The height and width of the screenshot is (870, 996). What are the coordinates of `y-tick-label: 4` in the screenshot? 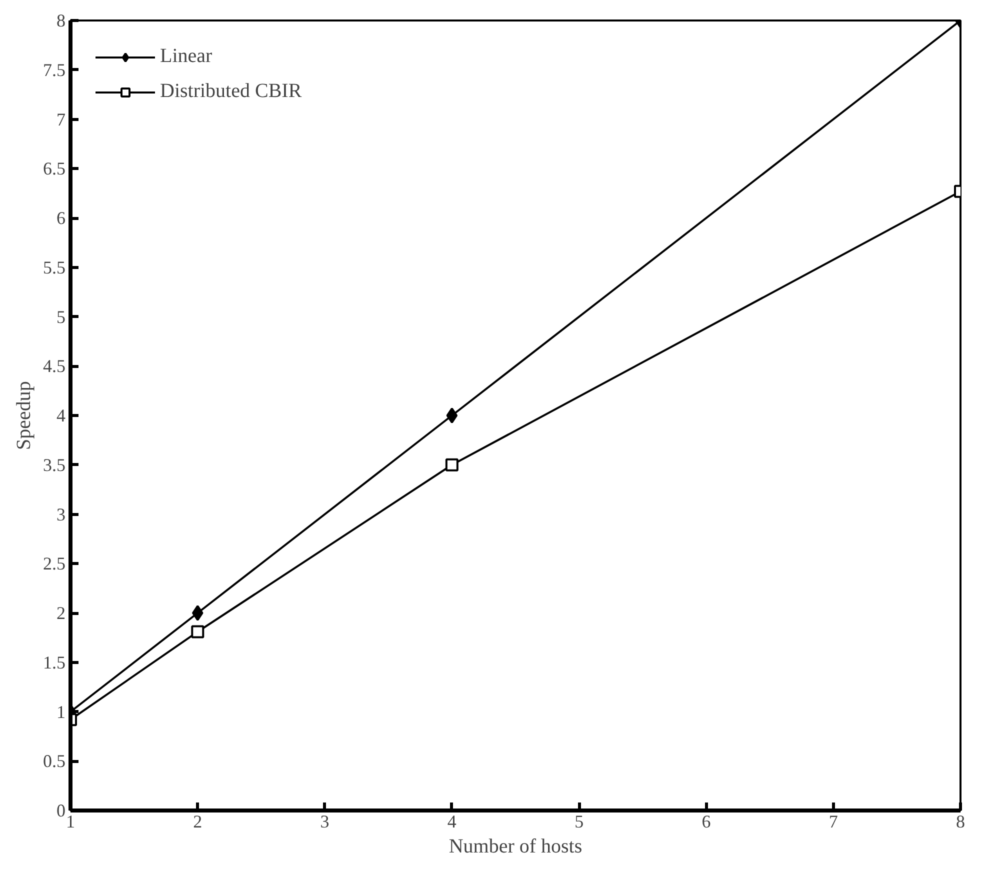 It's located at (61, 416).